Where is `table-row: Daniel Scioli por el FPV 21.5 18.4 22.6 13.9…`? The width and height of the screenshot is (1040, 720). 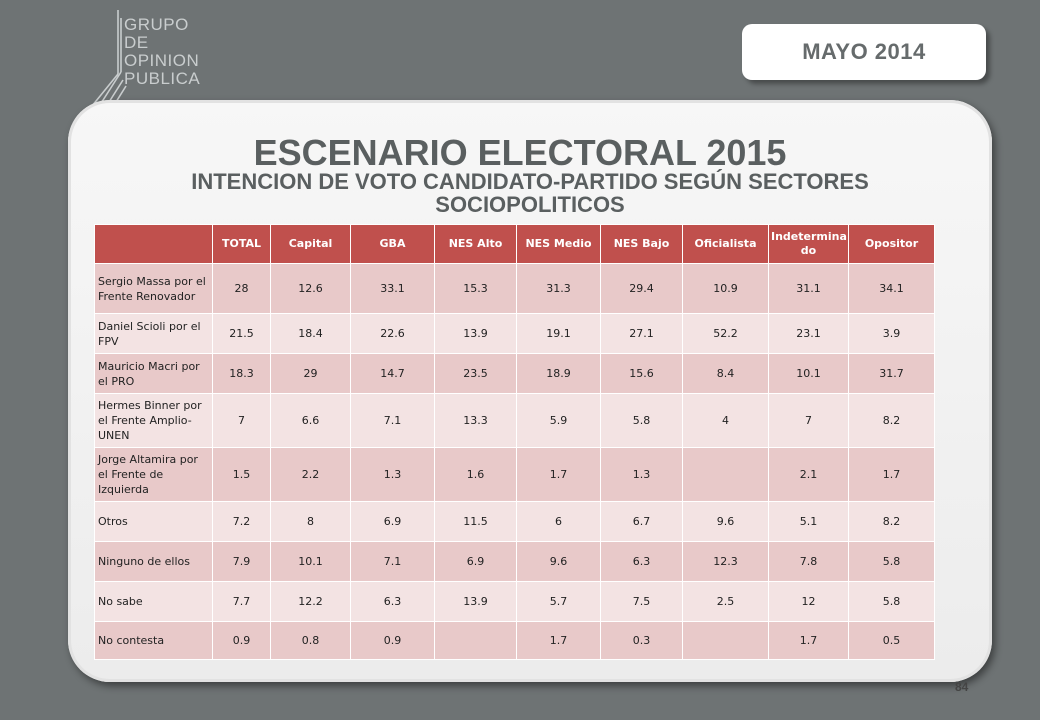
table-row: Daniel Scioli por el FPV 21.5 18.4 22.6 13.9… is located at coordinates (514, 333).